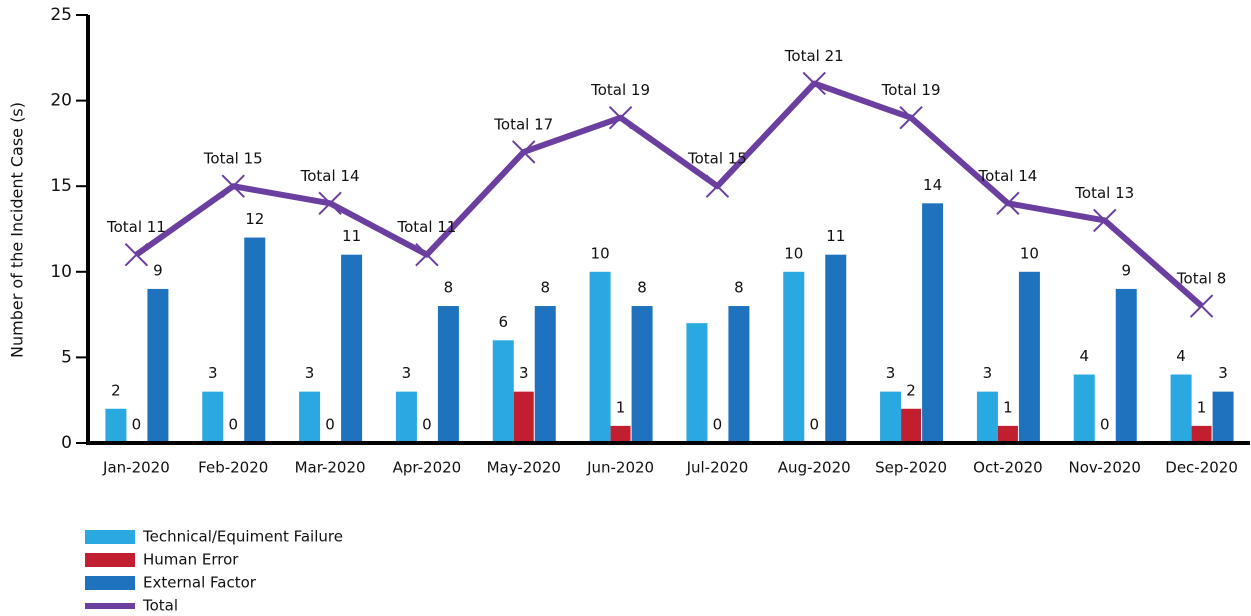 This screenshot has height=616, width=1251. What do you see at coordinates (1105, 468) in the screenshot?
I see `x-tick-label: Nov-2020` at bounding box center [1105, 468].